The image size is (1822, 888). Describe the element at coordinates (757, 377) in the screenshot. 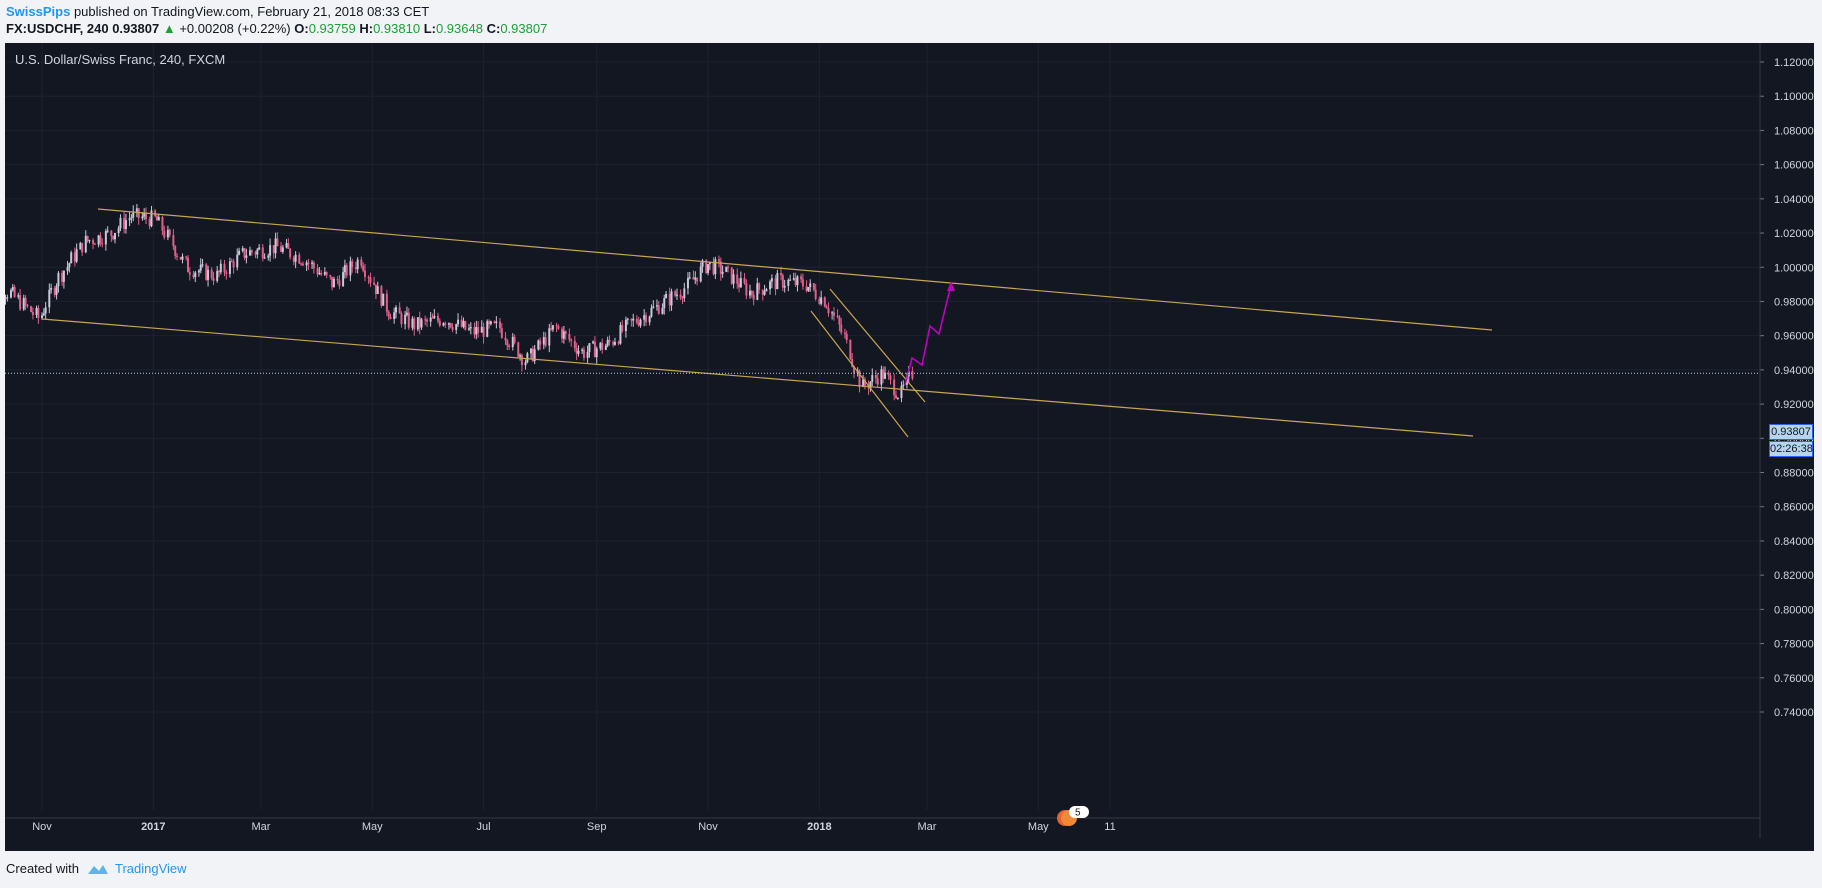

I see `channel-lower-trendline` at that location.